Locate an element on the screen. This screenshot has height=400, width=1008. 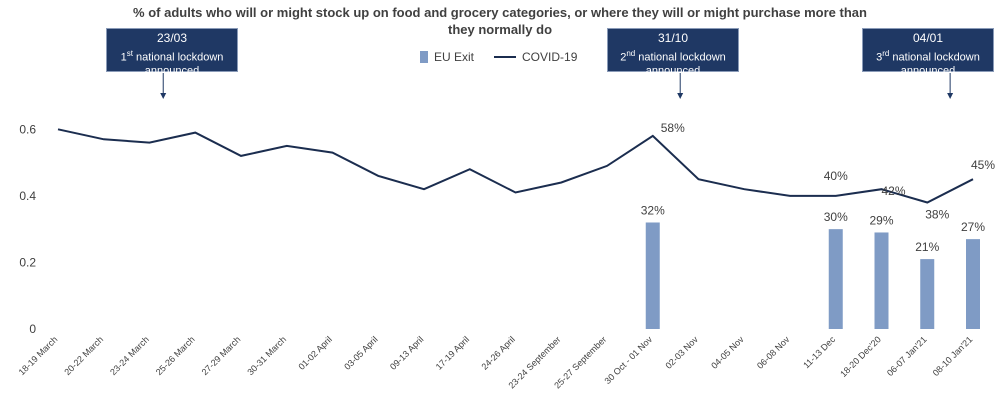
x-tick-label: 09-13 April is located at coordinates (406, 352).